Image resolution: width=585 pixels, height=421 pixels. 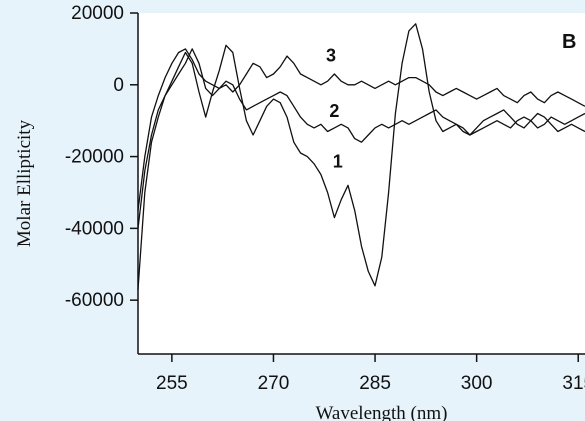 I want to click on x-tick-label: 285, so click(x=375, y=383).